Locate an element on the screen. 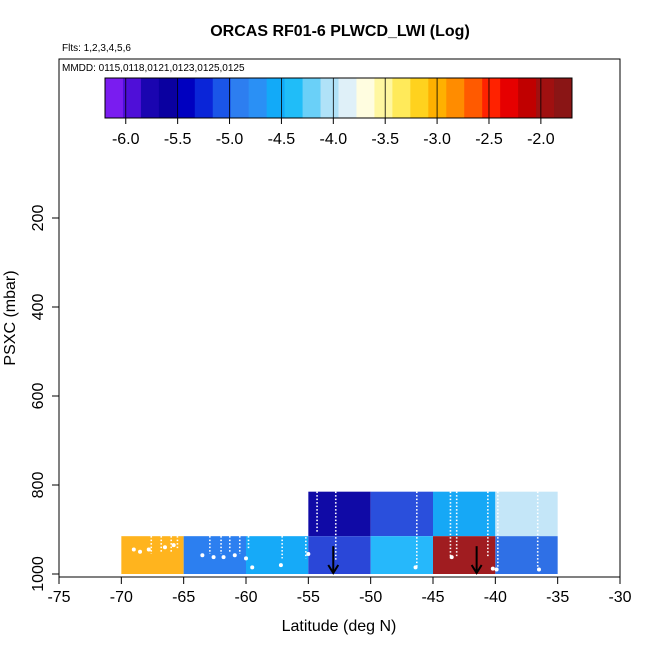 The width and height of the screenshot is (650, 650). colorbar-frame is located at coordinates (338, 98).